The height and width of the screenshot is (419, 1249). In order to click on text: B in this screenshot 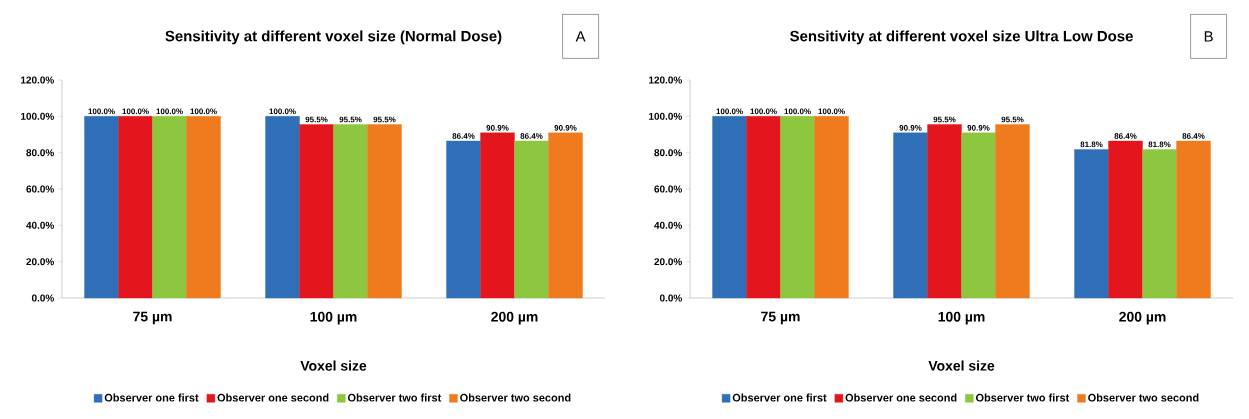, I will do `click(1208, 36)`.